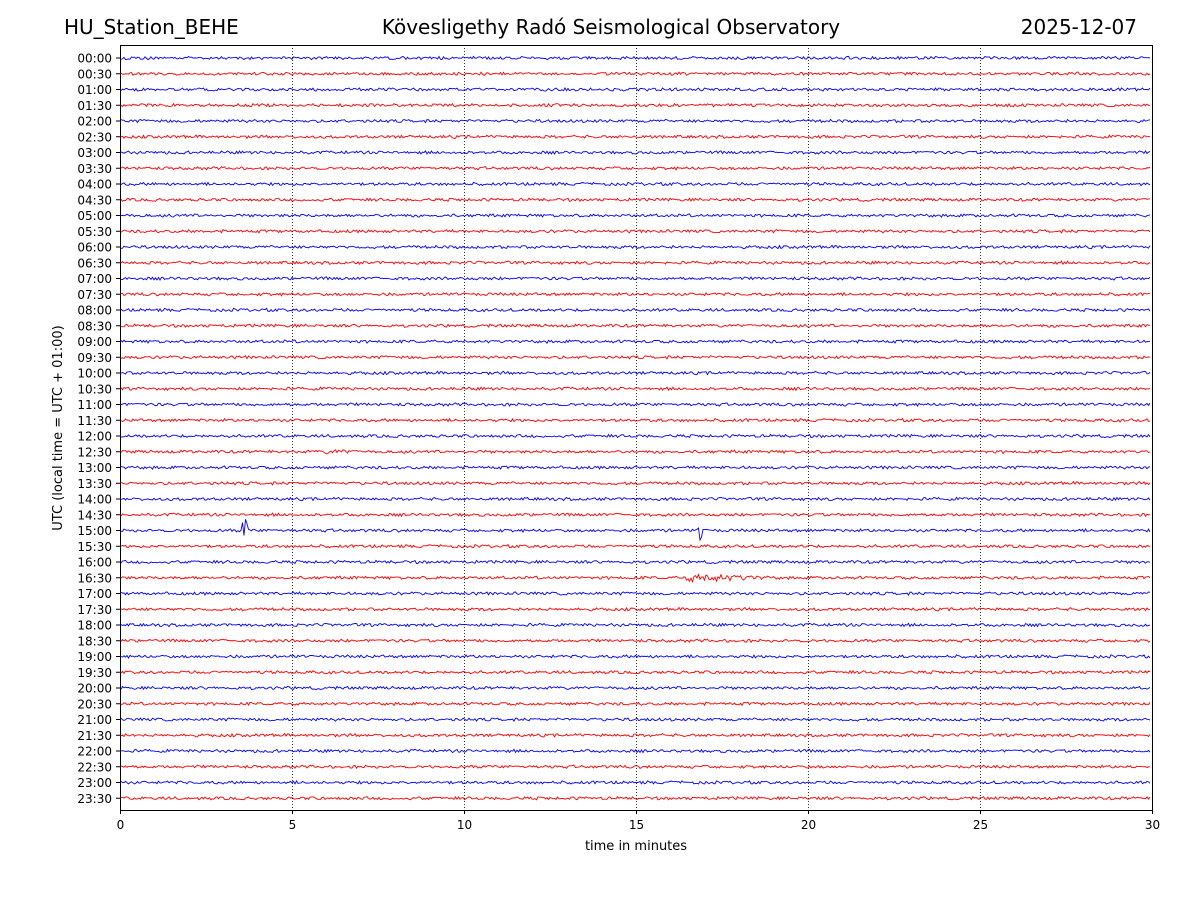  What do you see at coordinates (94, 515) in the screenshot?
I see `y-tick-label: 14:30` at bounding box center [94, 515].